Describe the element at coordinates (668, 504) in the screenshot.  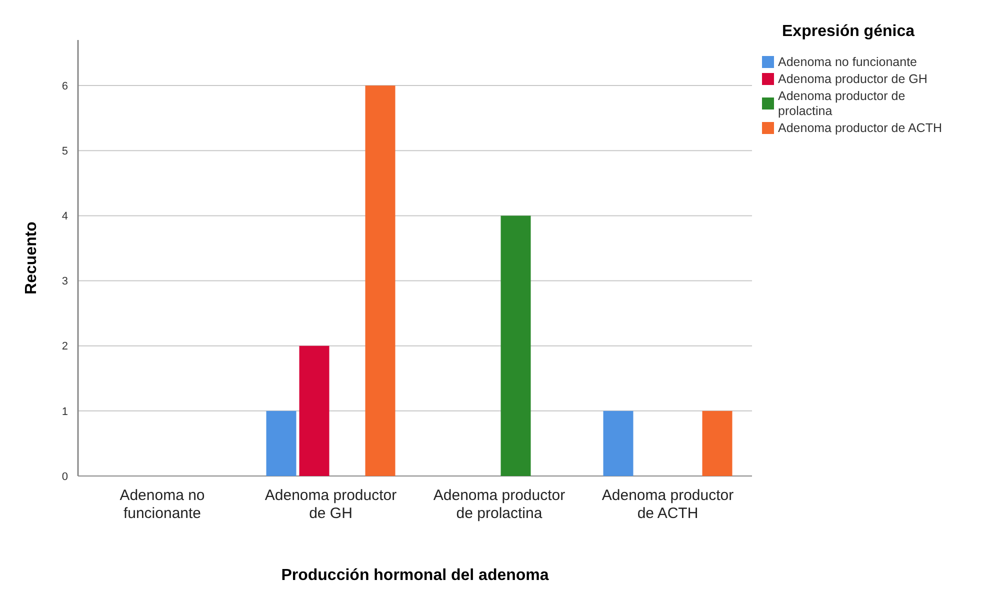
I see `x-tick-label: Adenoma productor de ACTH` at that location.